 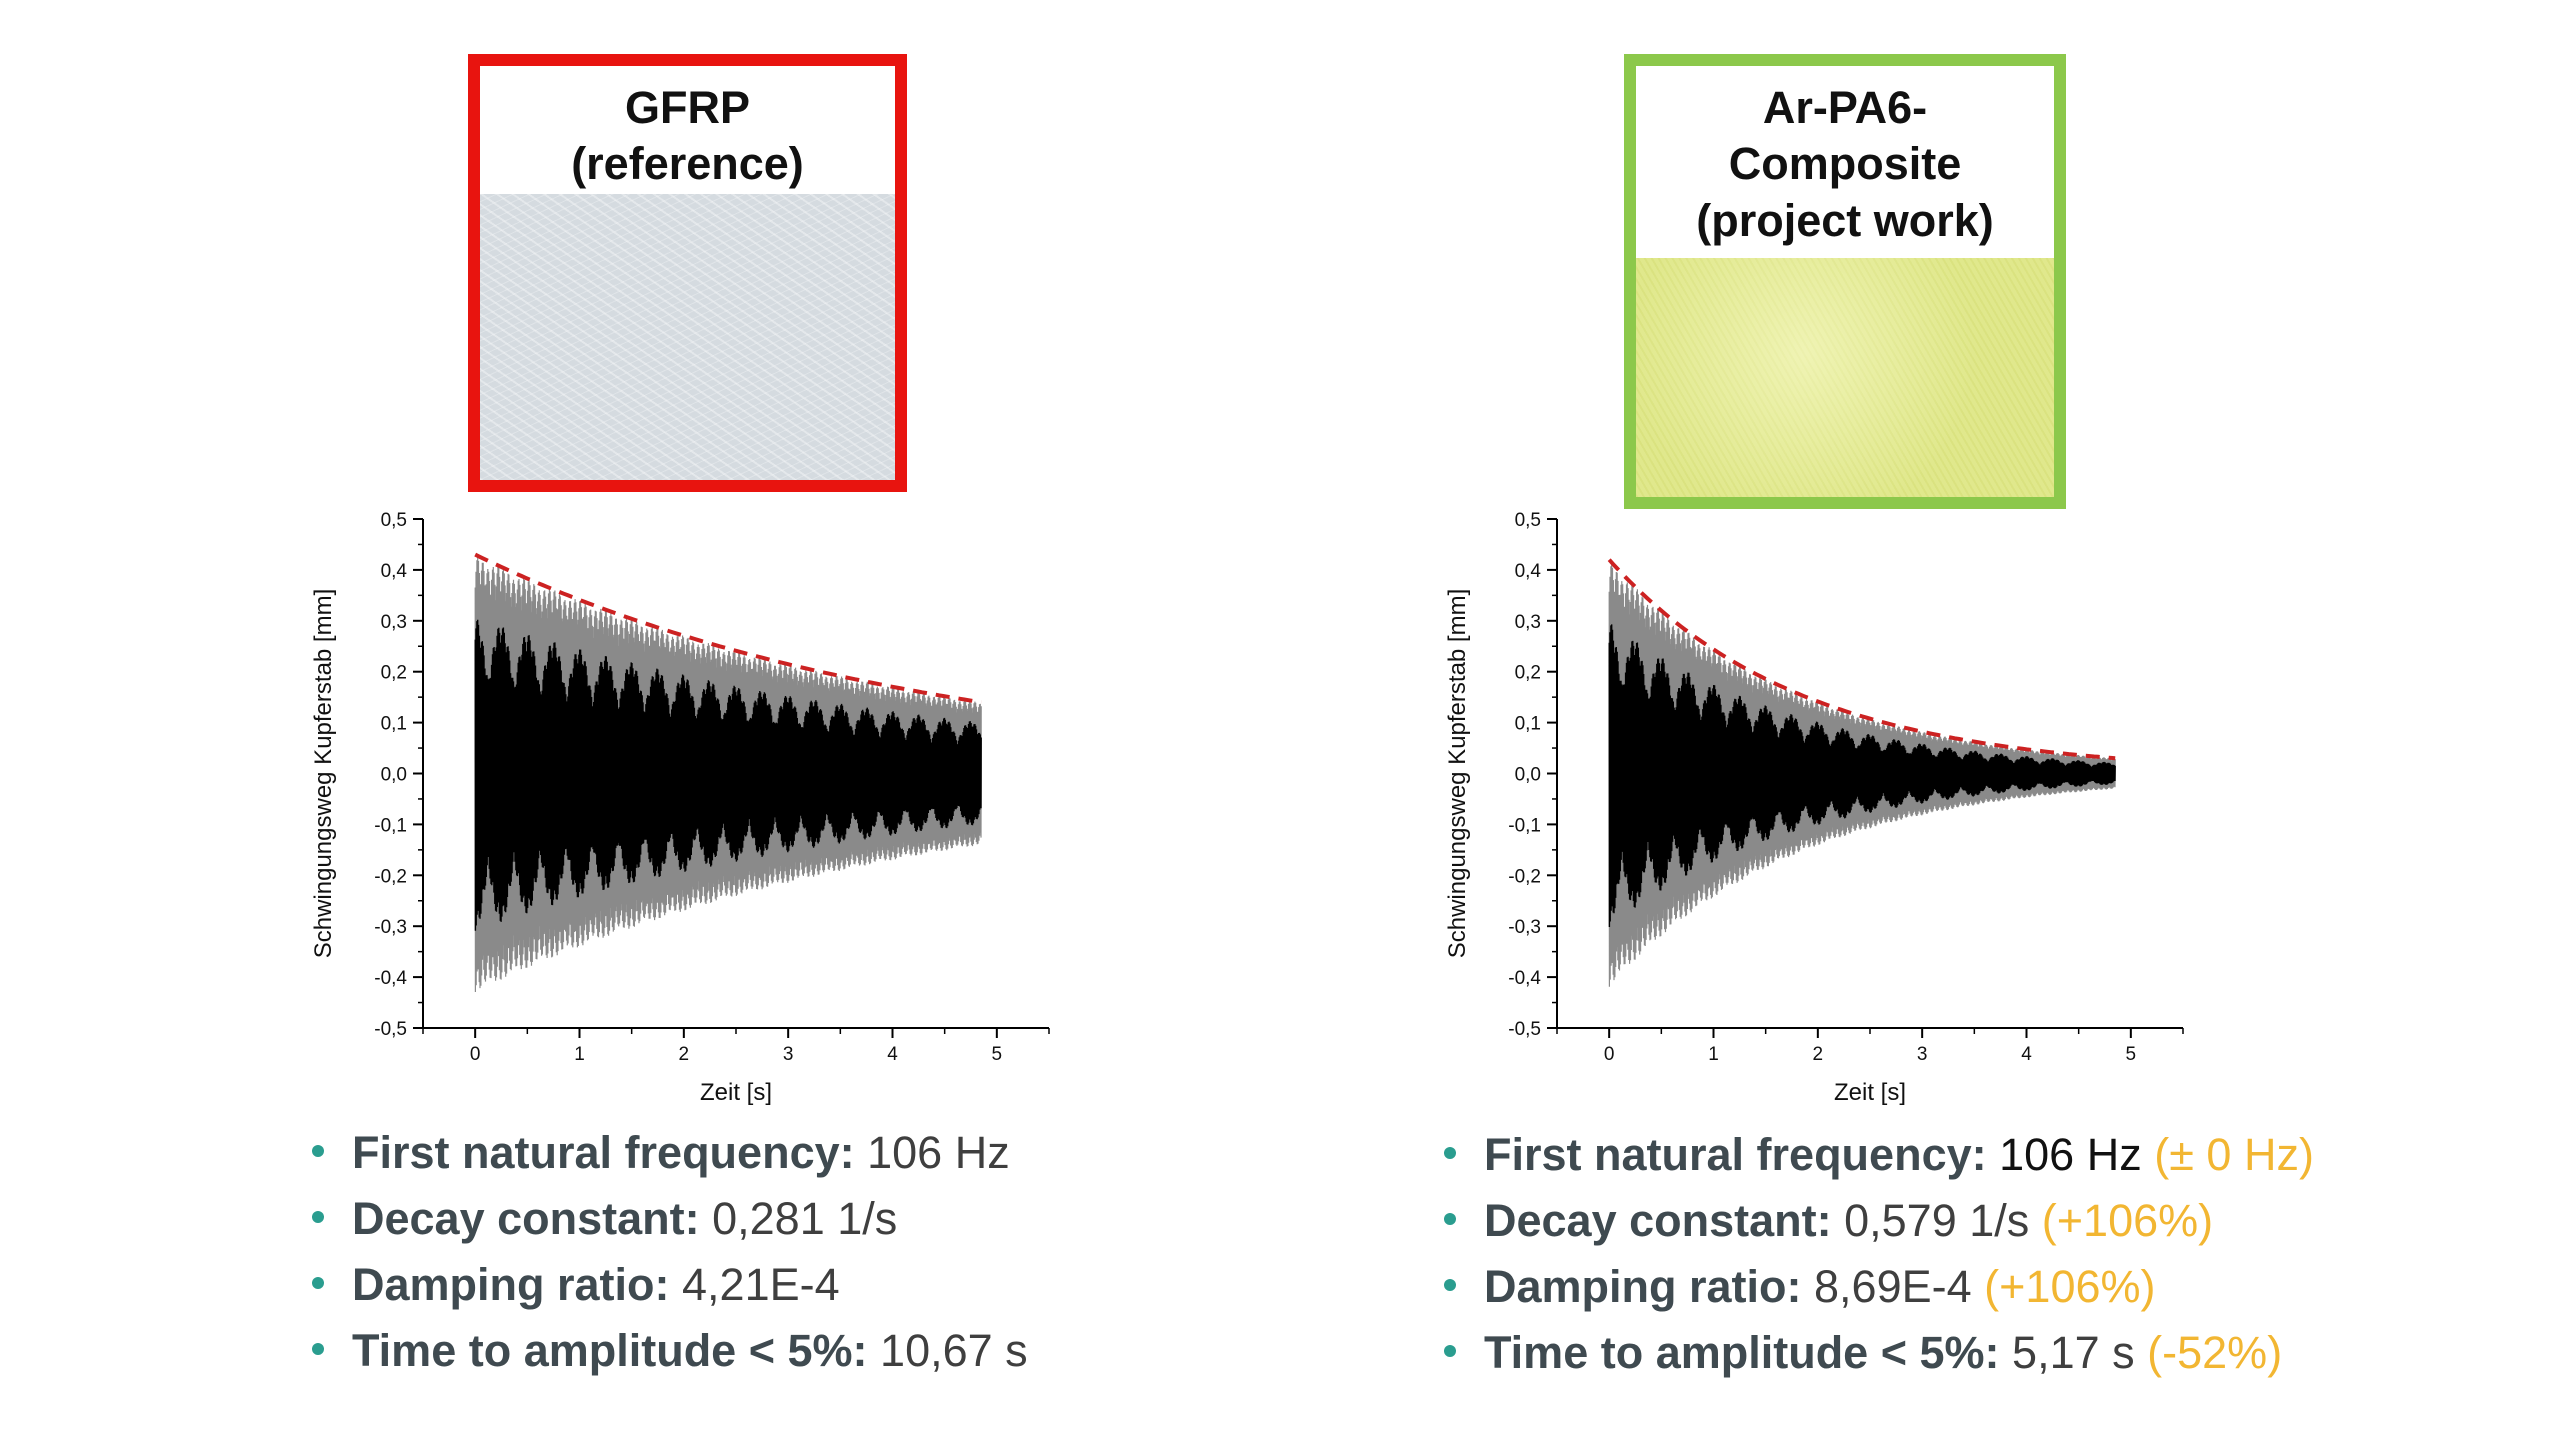 What do you see at coordinates (761, 1284) in the screenshot?
I see `stat-value: 4,21E-4` at bounding box center [761, 1284].